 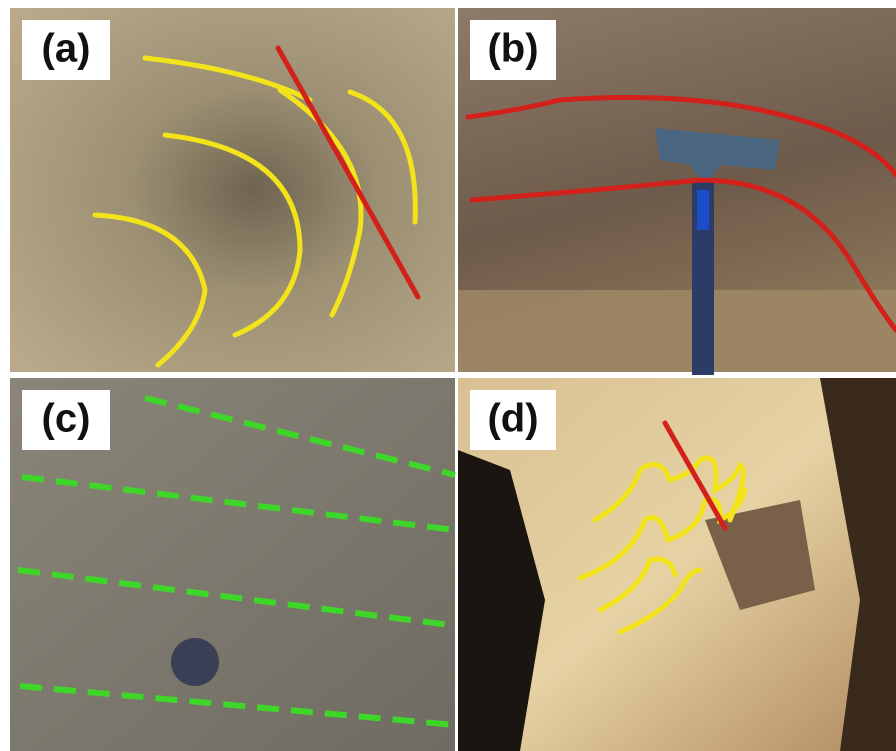 I want to click on panel-label: (c), so click(x=66, y=419).